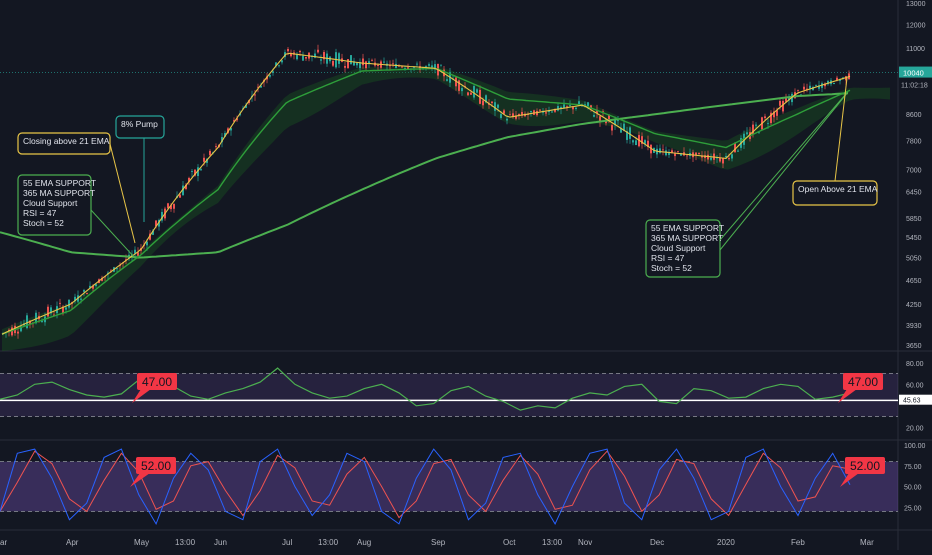 The width and height of the screenshot is (932, 555). What do you see at coordinates (585, 542) in the screenshot?
I see `x-tick-label: Nov` at bounding box center [585, 542].